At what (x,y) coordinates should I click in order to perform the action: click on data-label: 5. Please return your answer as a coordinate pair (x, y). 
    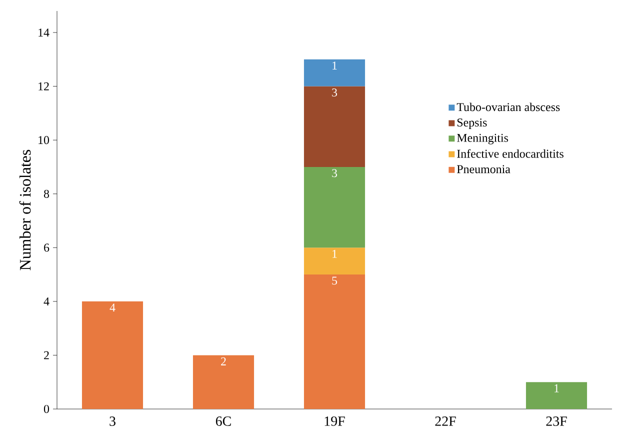
    Looking at the image, I should click on (335, 280).